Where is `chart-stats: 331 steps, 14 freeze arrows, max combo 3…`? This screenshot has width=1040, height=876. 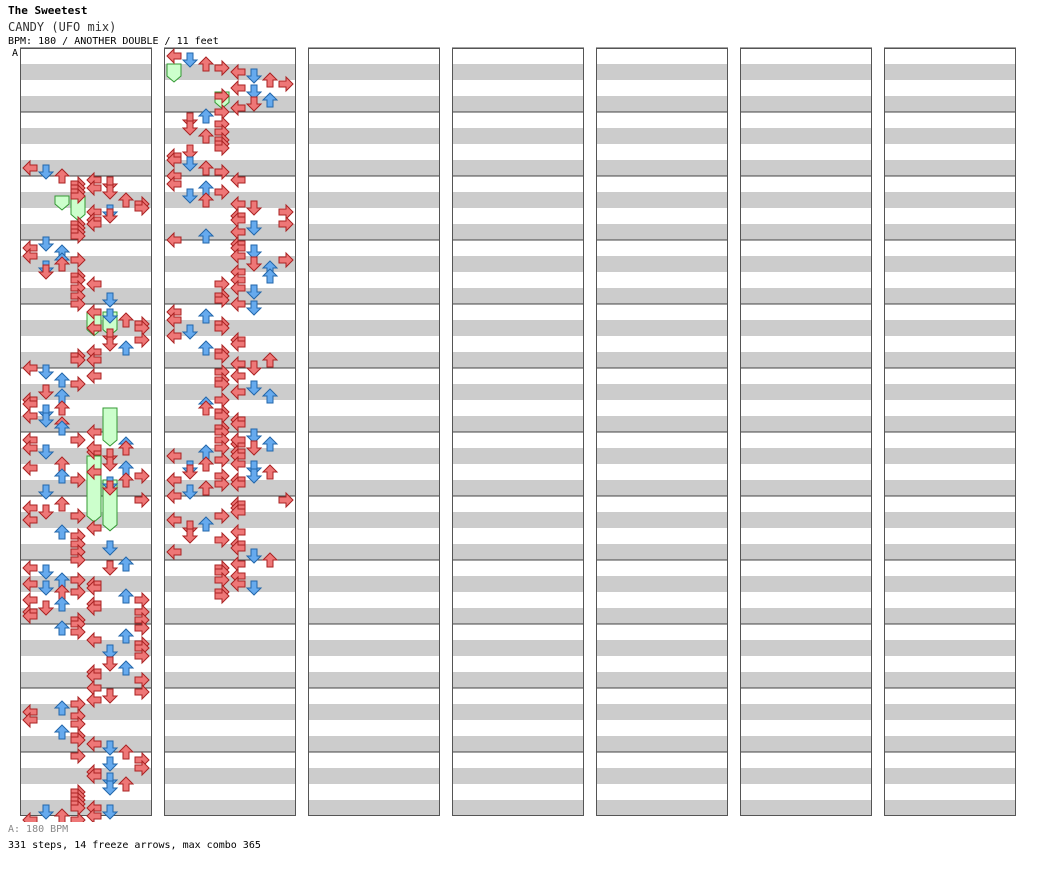
chart-stats: 331 steps, 14 freeze arrows, max combo 3… is located at coordinates (134, 845).